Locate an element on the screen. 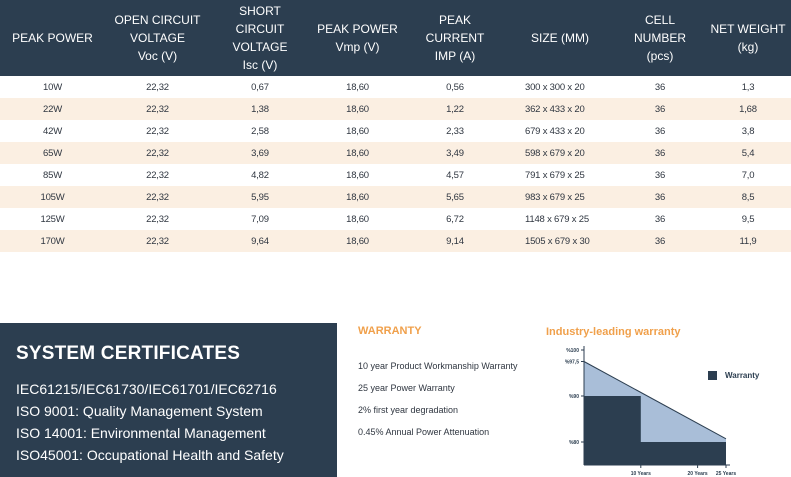  column-header: SHORT CIRCUIT VOLTAGE Isc (V) is located at coordinates (260, 38).